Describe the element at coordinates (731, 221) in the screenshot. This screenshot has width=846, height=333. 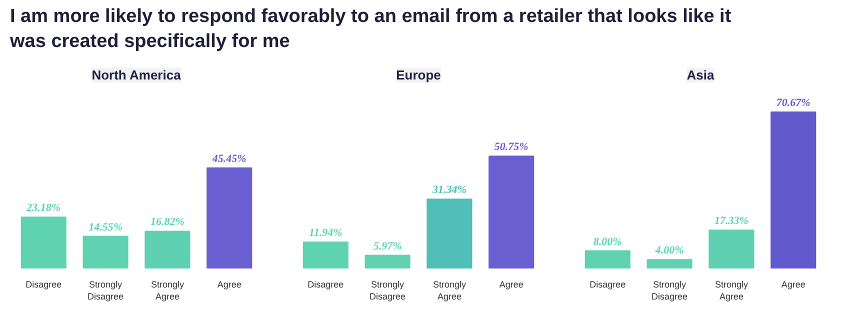
I see `data-label: 17.33%` at that location.